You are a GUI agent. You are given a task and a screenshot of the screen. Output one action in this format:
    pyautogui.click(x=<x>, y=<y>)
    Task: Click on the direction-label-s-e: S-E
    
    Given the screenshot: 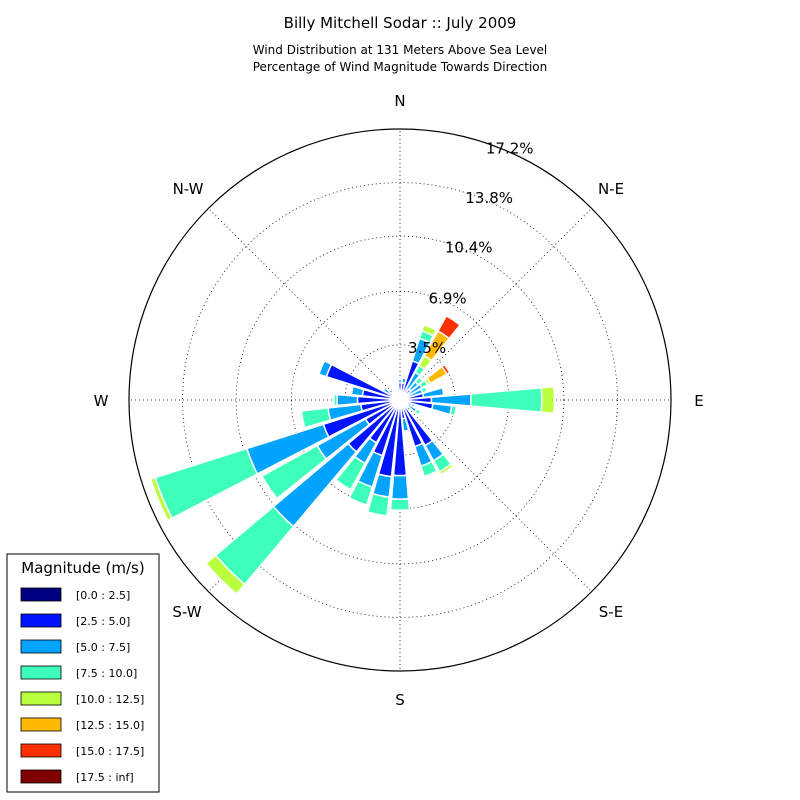 What is the action you would take?
    pyautogui.click(x=611, y=612)
    